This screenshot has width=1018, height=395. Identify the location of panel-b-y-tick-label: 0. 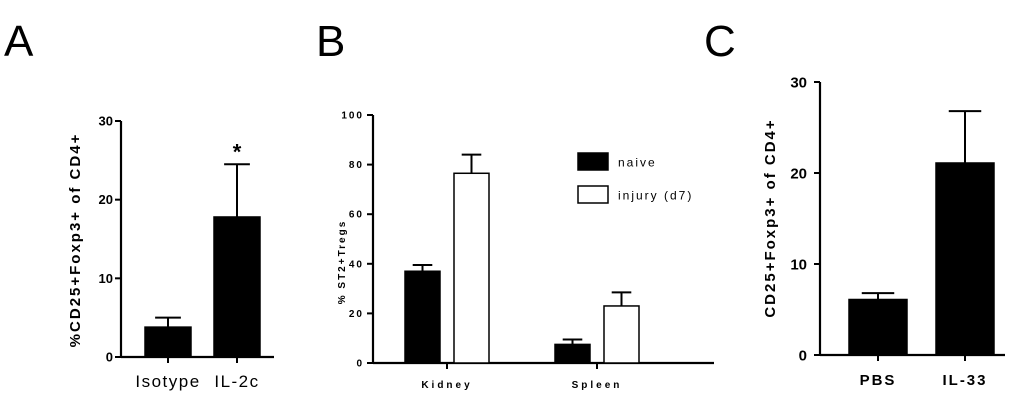
(360, 364).